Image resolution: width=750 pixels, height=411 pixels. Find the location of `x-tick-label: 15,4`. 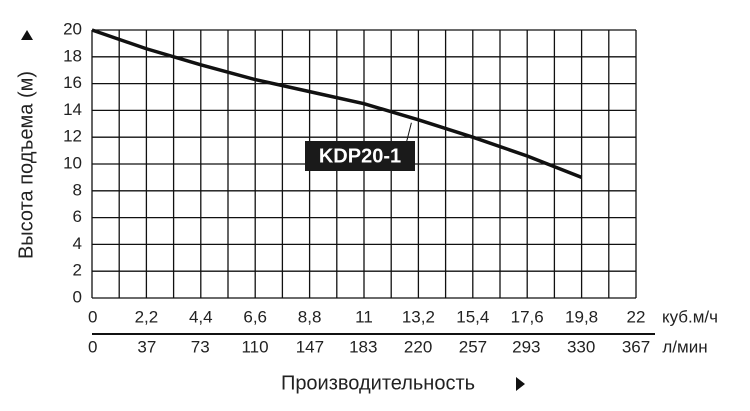

x-tick-label: 15,4 is located at coordinates (472, 316).